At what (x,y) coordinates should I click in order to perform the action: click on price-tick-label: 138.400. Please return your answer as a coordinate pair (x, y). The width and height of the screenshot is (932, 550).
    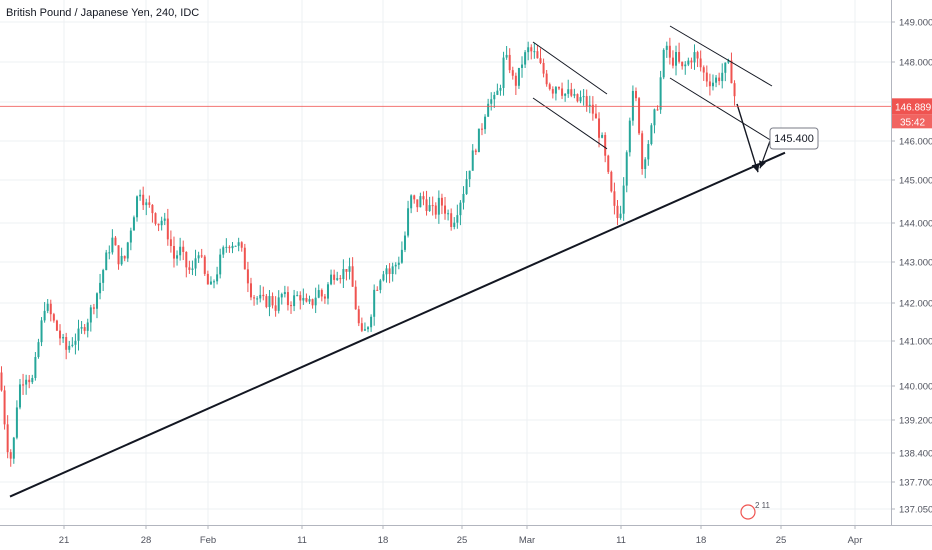
    Looking at the image, I should click on (915, 454).